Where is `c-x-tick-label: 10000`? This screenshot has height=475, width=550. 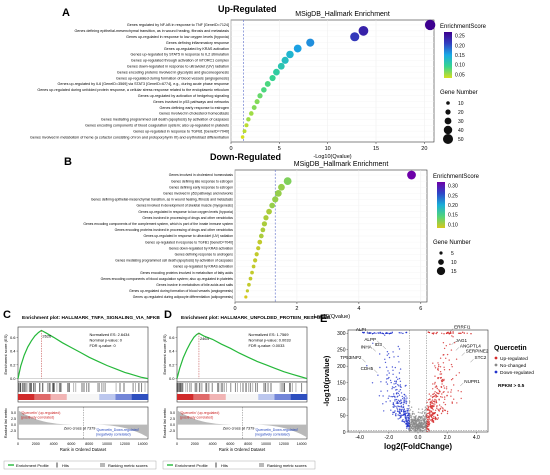 c-x-tick-label: 10000 is located at coordinates (107, 444).